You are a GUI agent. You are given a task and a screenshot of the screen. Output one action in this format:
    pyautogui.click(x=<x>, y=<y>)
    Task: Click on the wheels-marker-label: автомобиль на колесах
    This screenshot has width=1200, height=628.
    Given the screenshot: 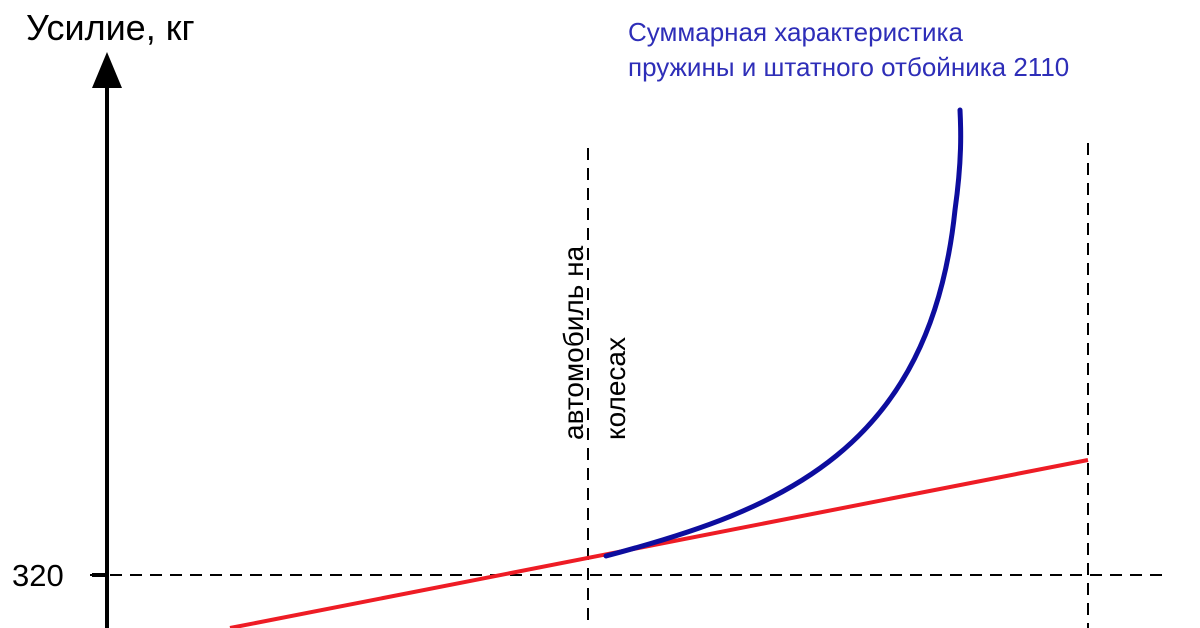 What is the action you would take?
    pyautogui.click(x=594, y=342)
    